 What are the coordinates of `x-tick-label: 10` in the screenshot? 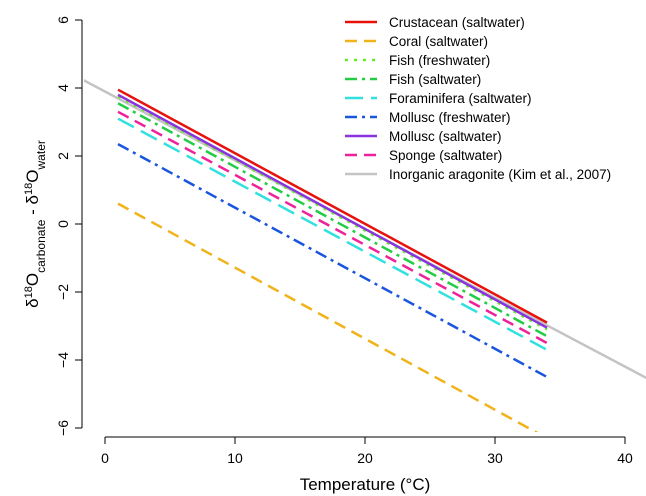 It's located at (235, 458).